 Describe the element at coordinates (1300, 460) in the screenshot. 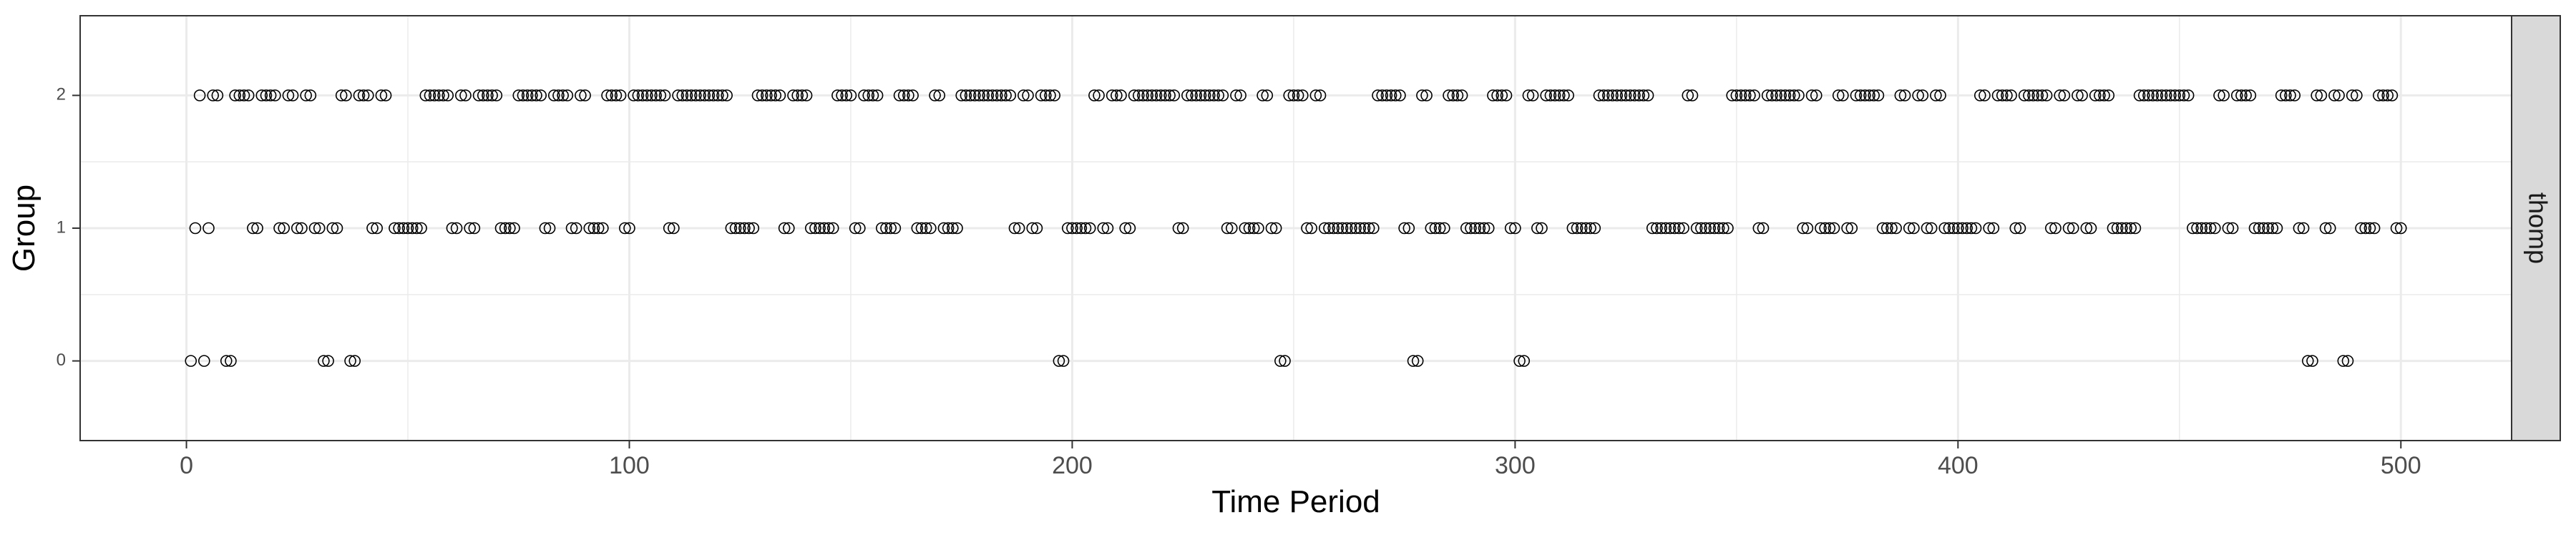

I see `x-axis: 0 100 200 300 400 500` at that location.